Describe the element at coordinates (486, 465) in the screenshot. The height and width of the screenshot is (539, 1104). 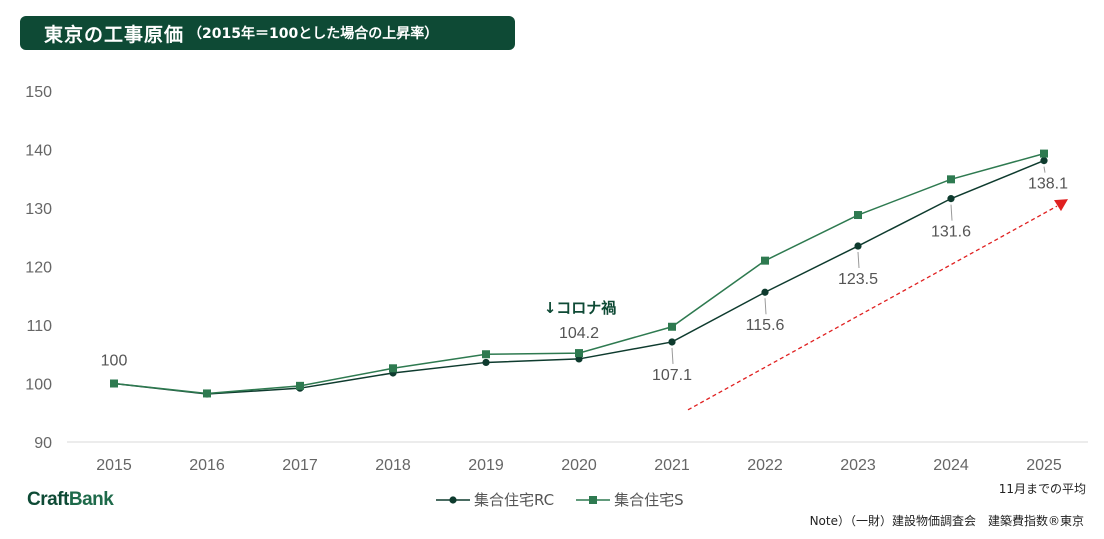
I see `x-tick-label-2019: 2019` at that location.